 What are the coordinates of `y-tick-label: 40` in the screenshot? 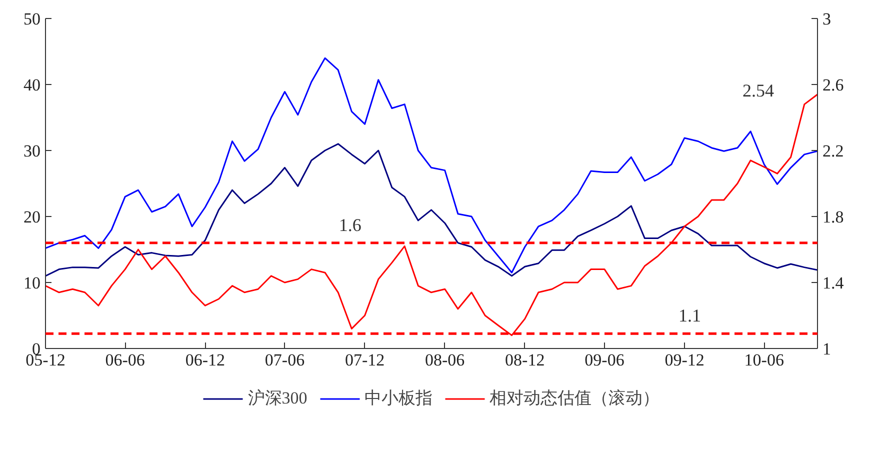 It's located at (32, 85).